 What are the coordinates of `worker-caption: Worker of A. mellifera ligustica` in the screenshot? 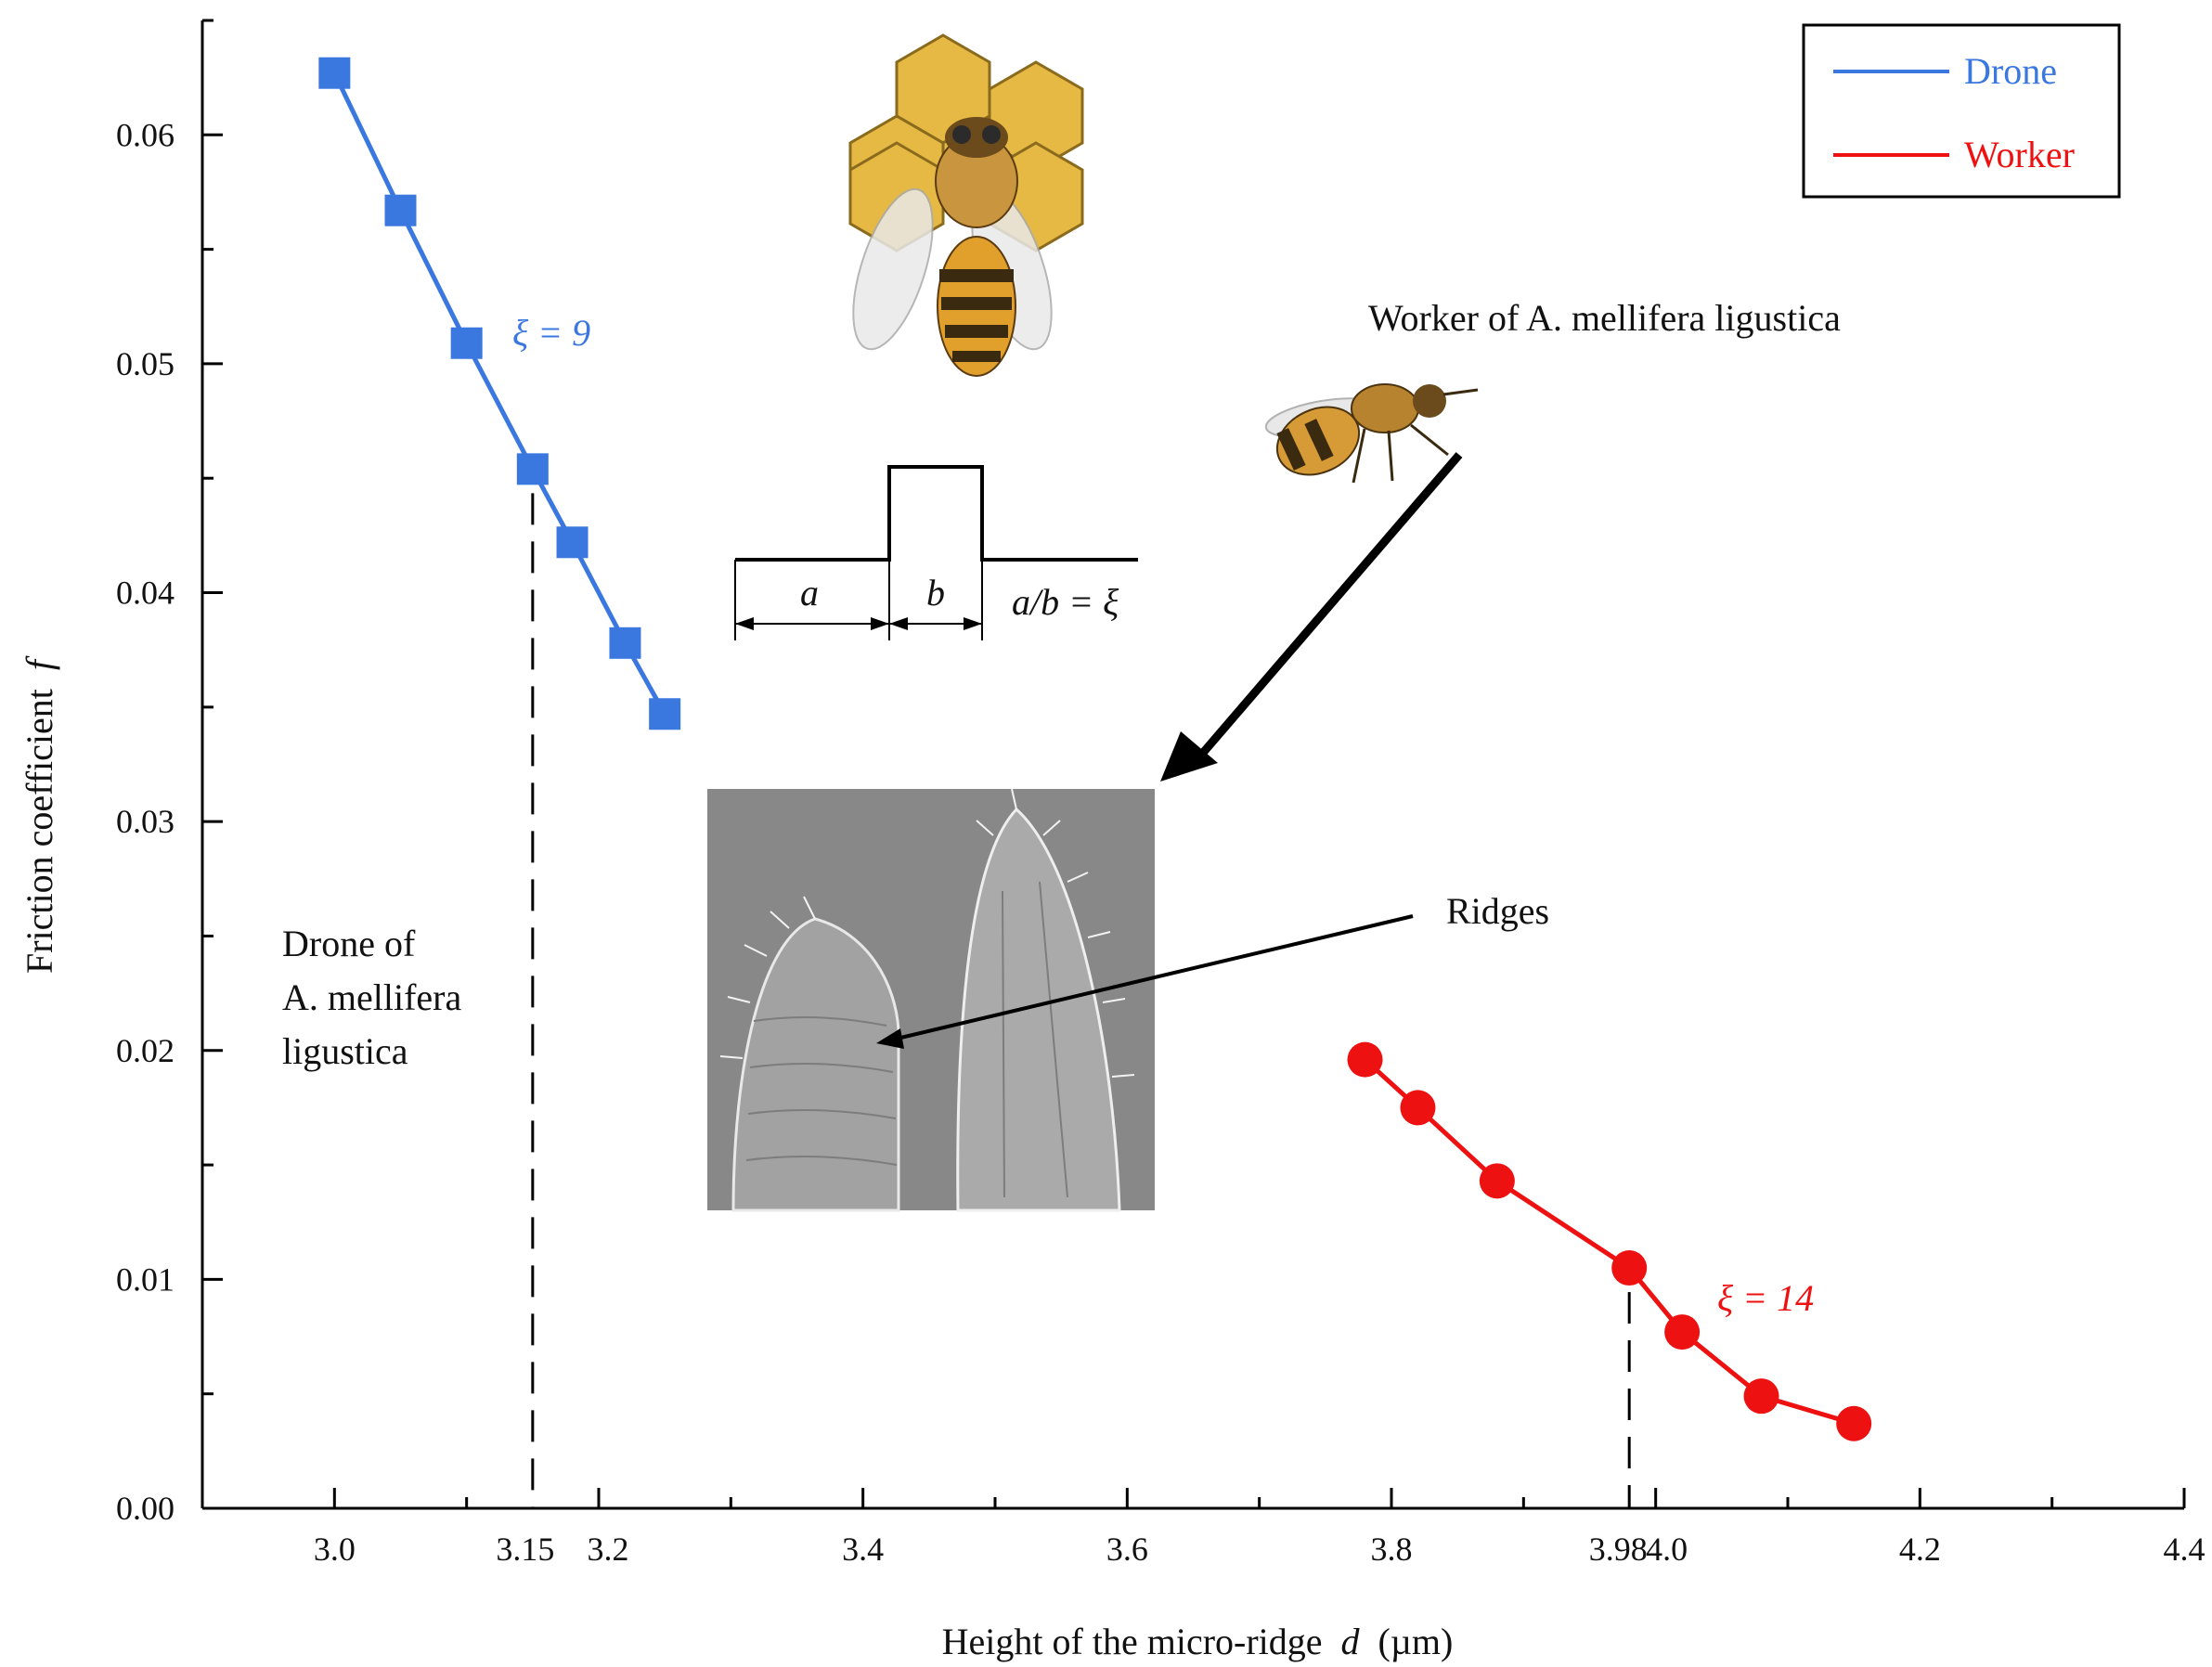 It's located at (1604, 318).